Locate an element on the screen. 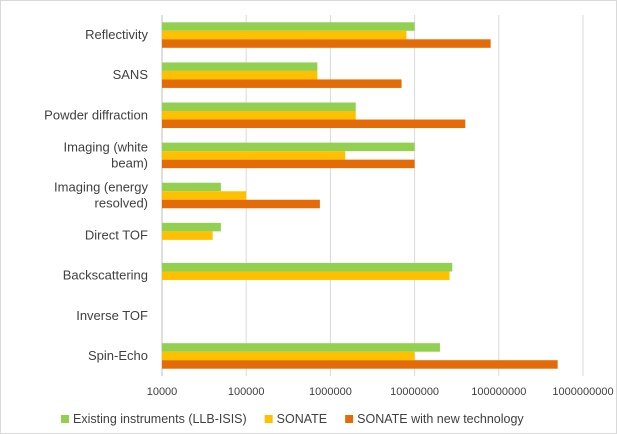 Image resolution: width=617 pixels, height=434 pixels. legend-label: SONATE is located at coordinates (302, 419).